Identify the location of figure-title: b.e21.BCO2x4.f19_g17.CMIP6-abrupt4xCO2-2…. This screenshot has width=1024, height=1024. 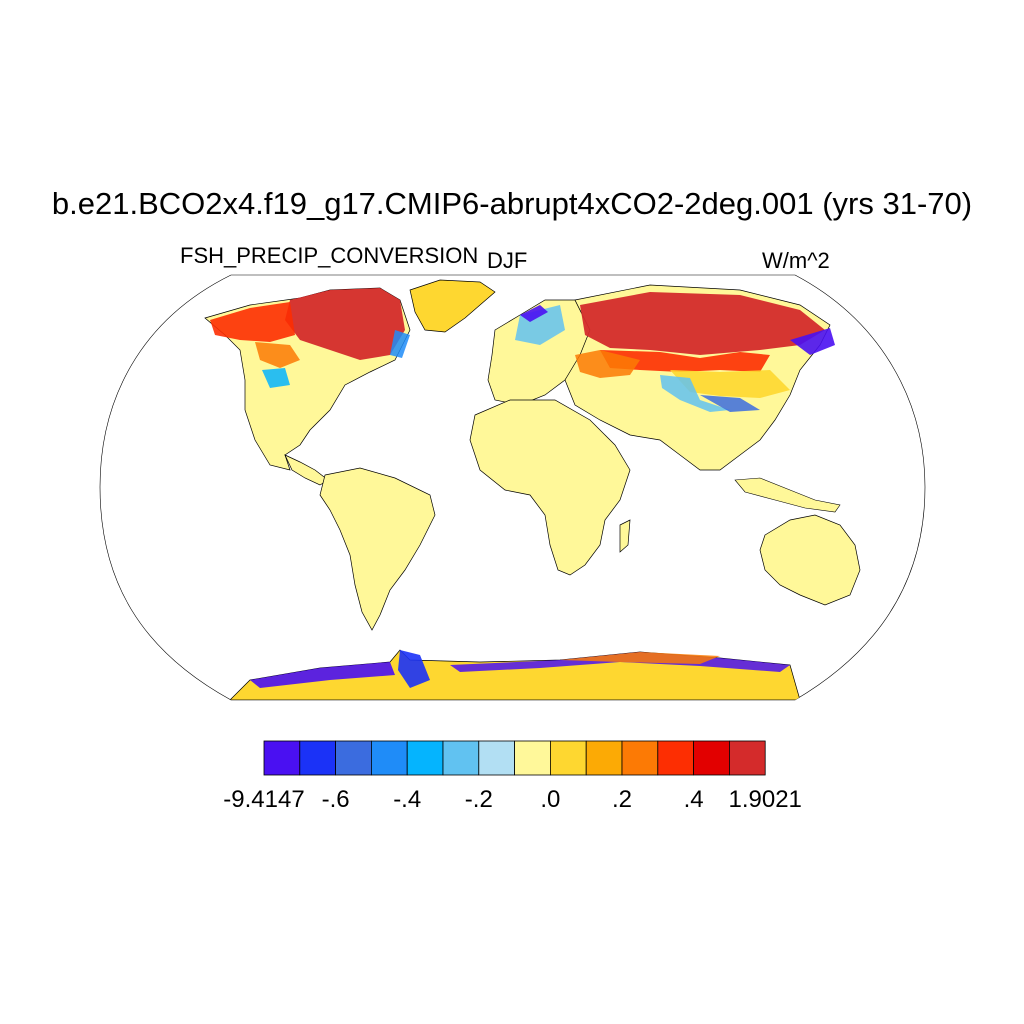
(512, 203).